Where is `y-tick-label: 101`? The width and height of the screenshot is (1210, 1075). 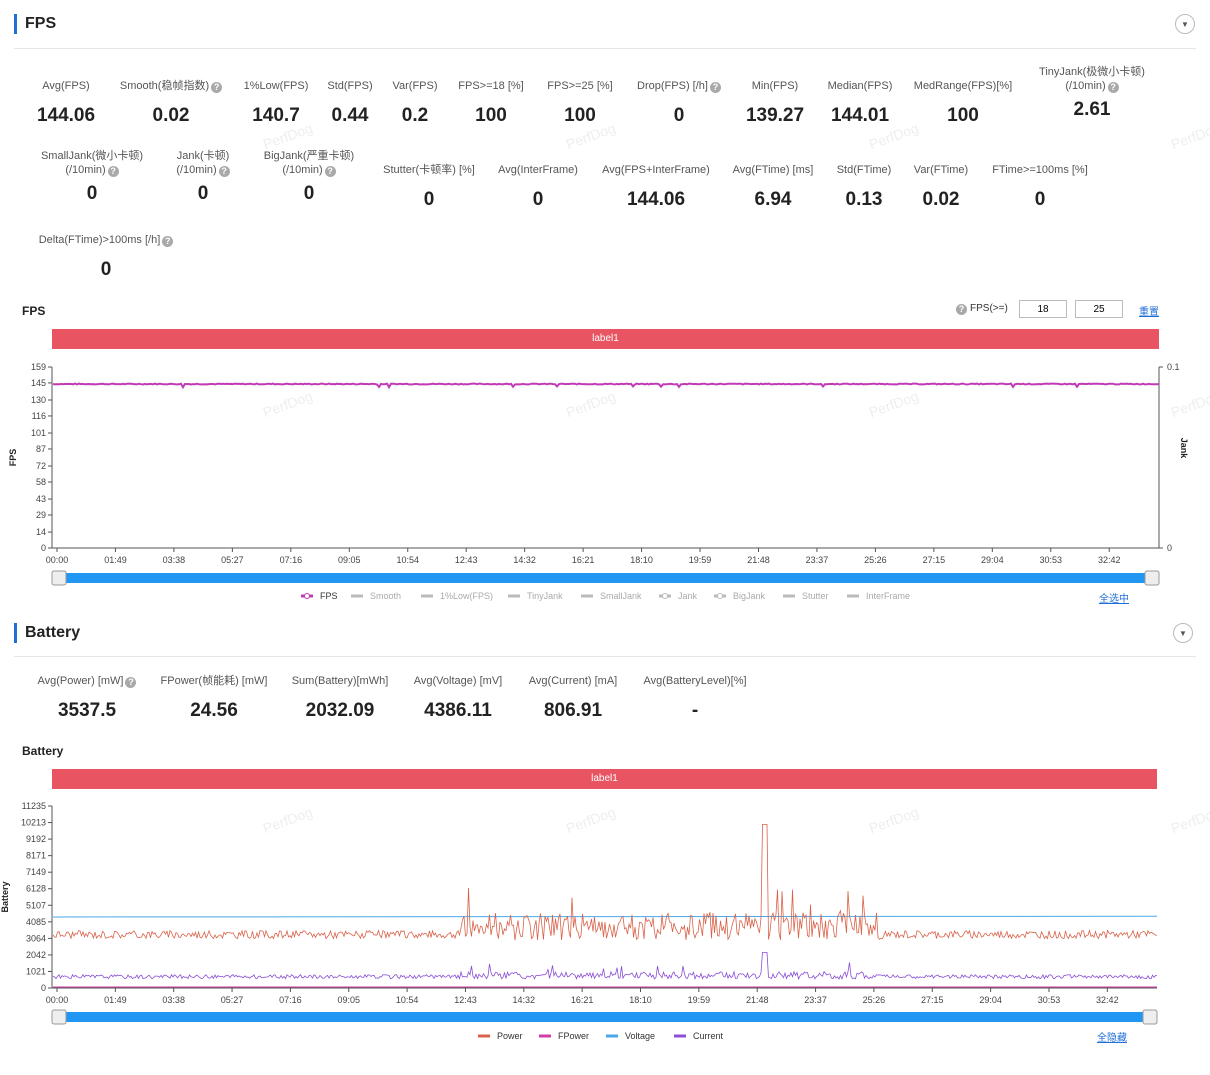
y-tick-label: 101 is located at coordinates (38, 433).